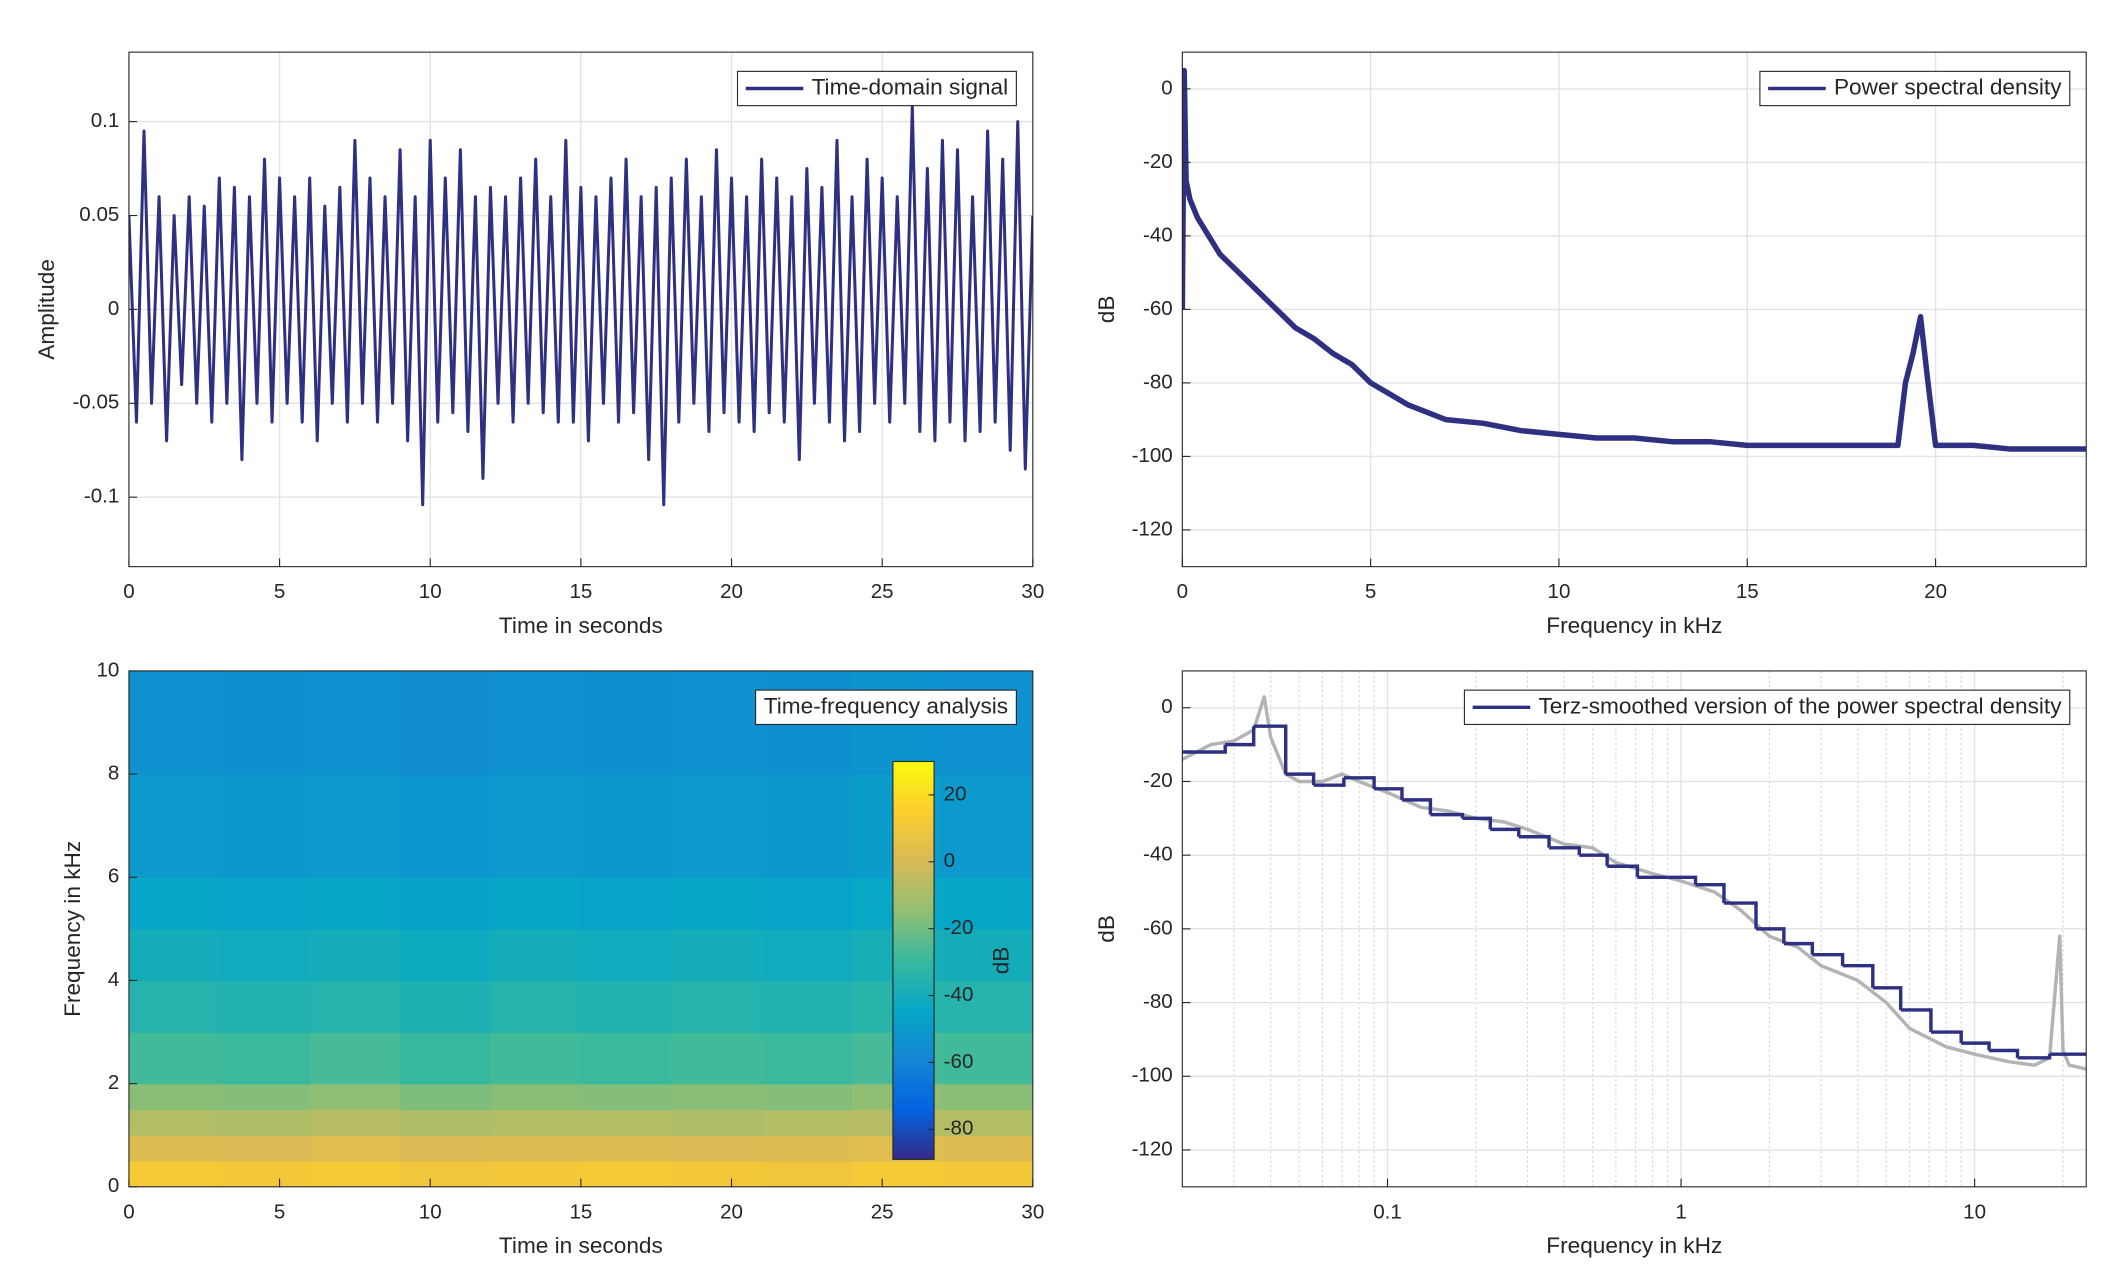  I want to click on y-tick-label: -60, so click(1158, 927).